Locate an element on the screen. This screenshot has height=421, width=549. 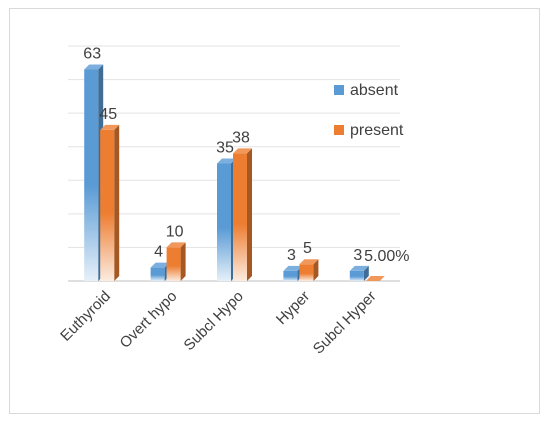
data-label: 4 is located at coordinates (158, 252).